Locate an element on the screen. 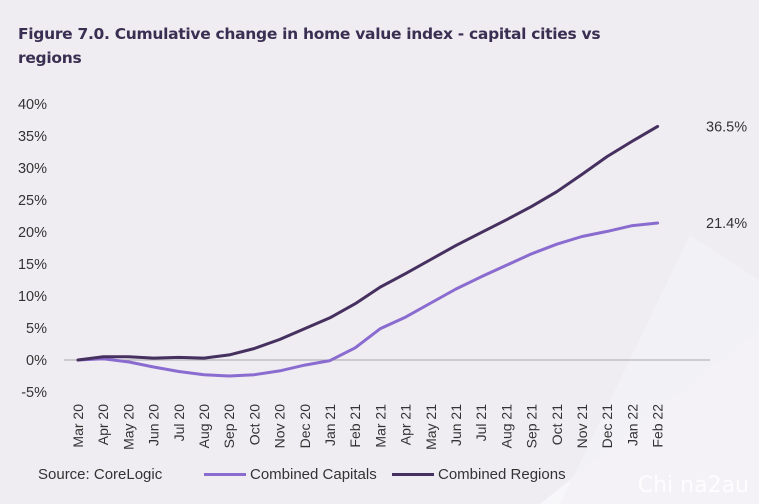  x-tick-label: Apr 21 is located at coordinates (406, 424).